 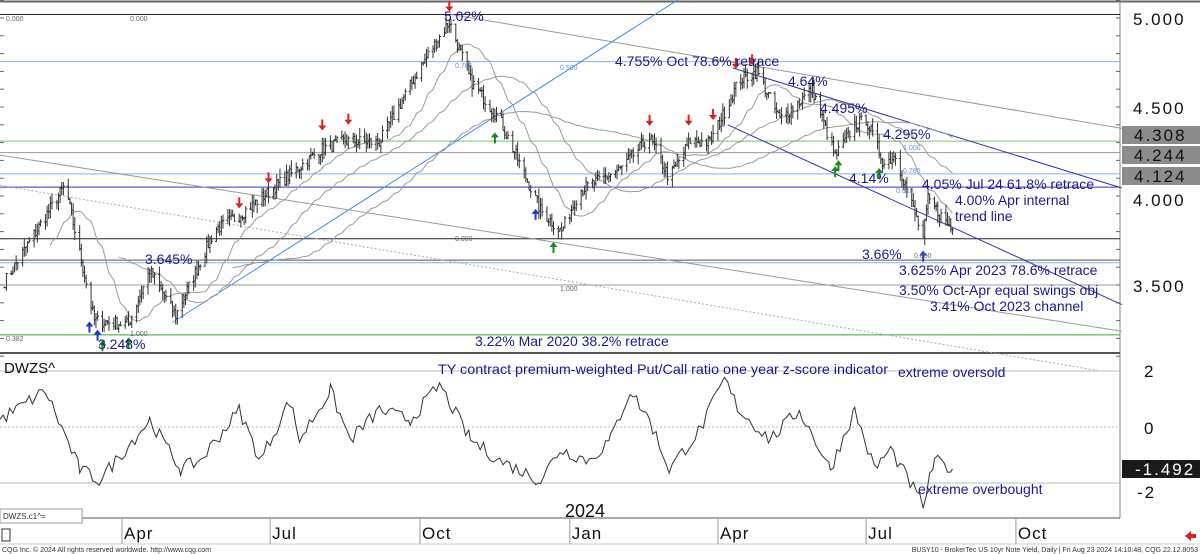 I want to click on price-tick: 5.000, so click(x=1159, y=19).